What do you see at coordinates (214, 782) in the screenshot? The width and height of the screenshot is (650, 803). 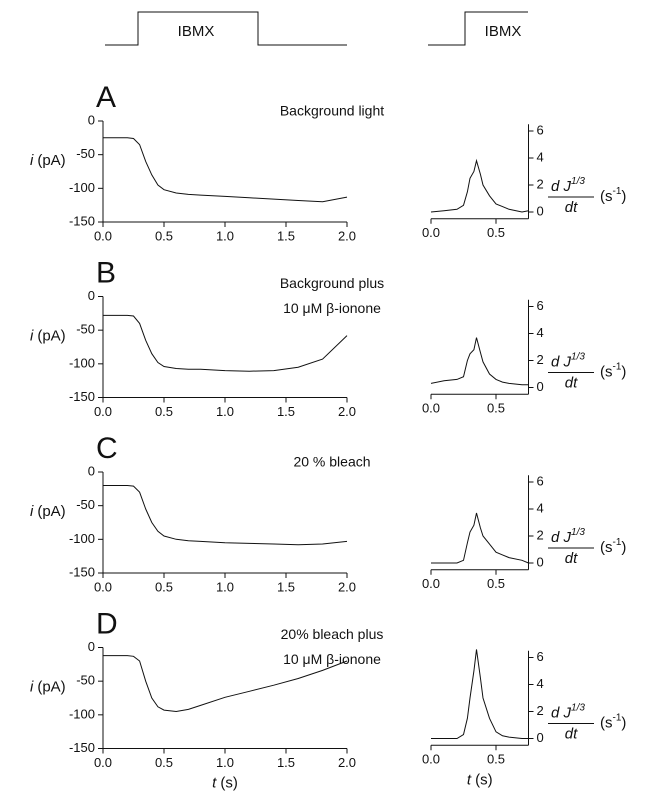 I see `x-label-symbol: t` at bounding box center [214, 782].